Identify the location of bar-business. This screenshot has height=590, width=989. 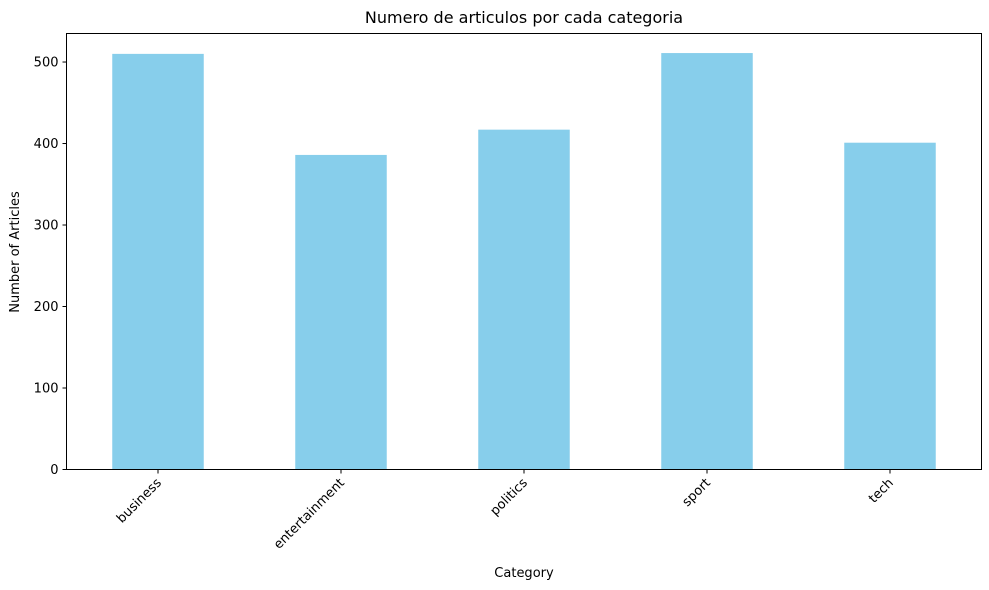
(158, 261).